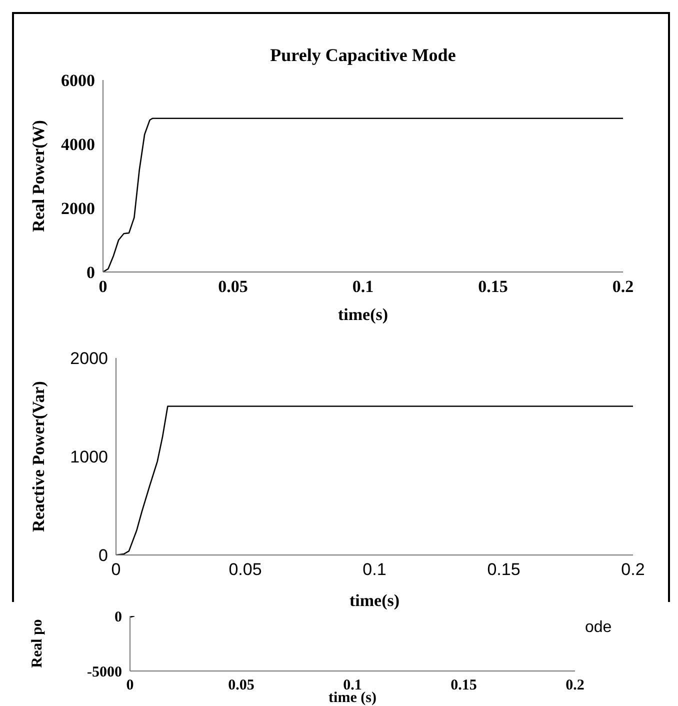  What do you see at coordinates (89, 457) in the screenshot?
I see `y-tick-label: 1000` at bounding box center [89, 457].